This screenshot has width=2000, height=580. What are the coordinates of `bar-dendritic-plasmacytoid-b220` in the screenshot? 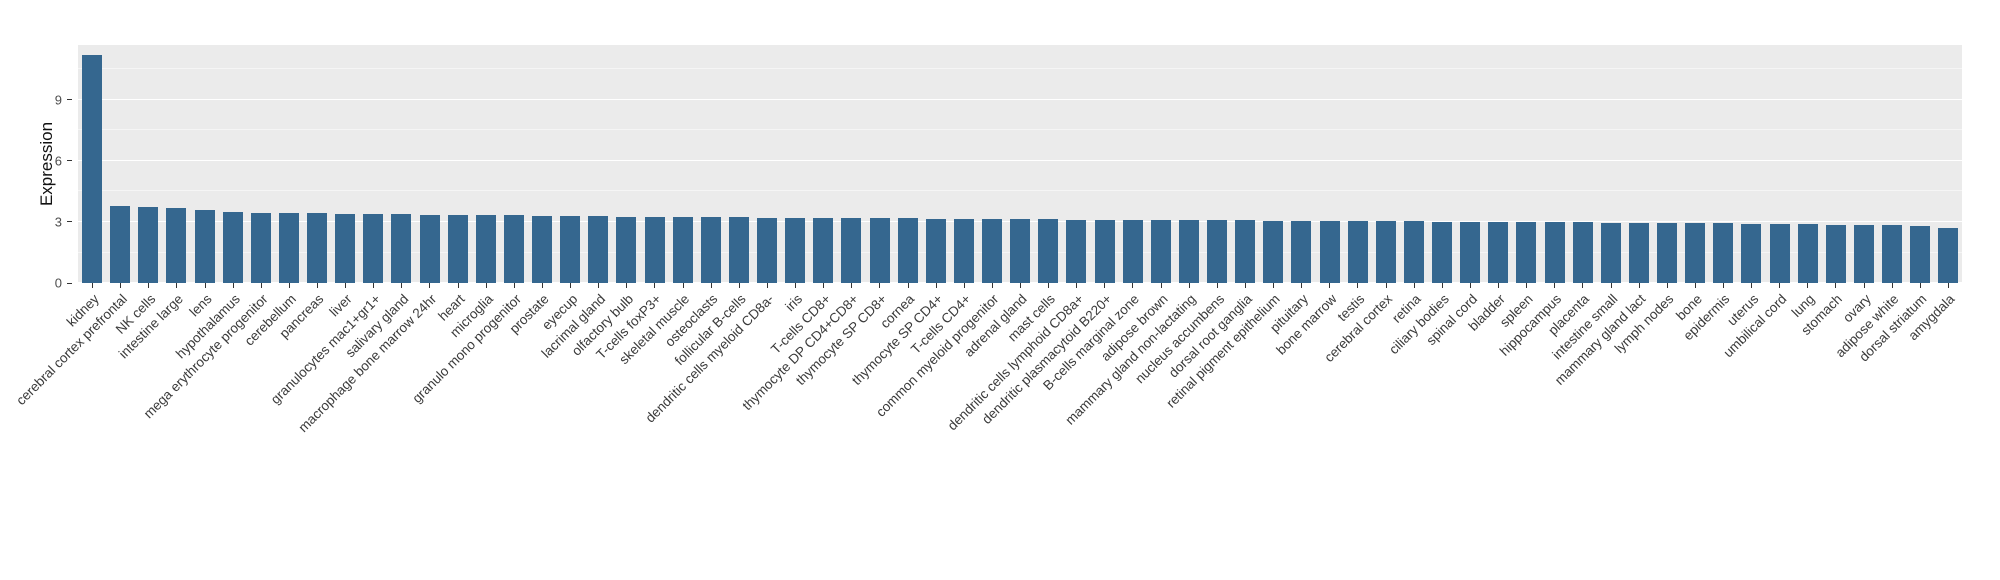 It's located at (1104, 251).